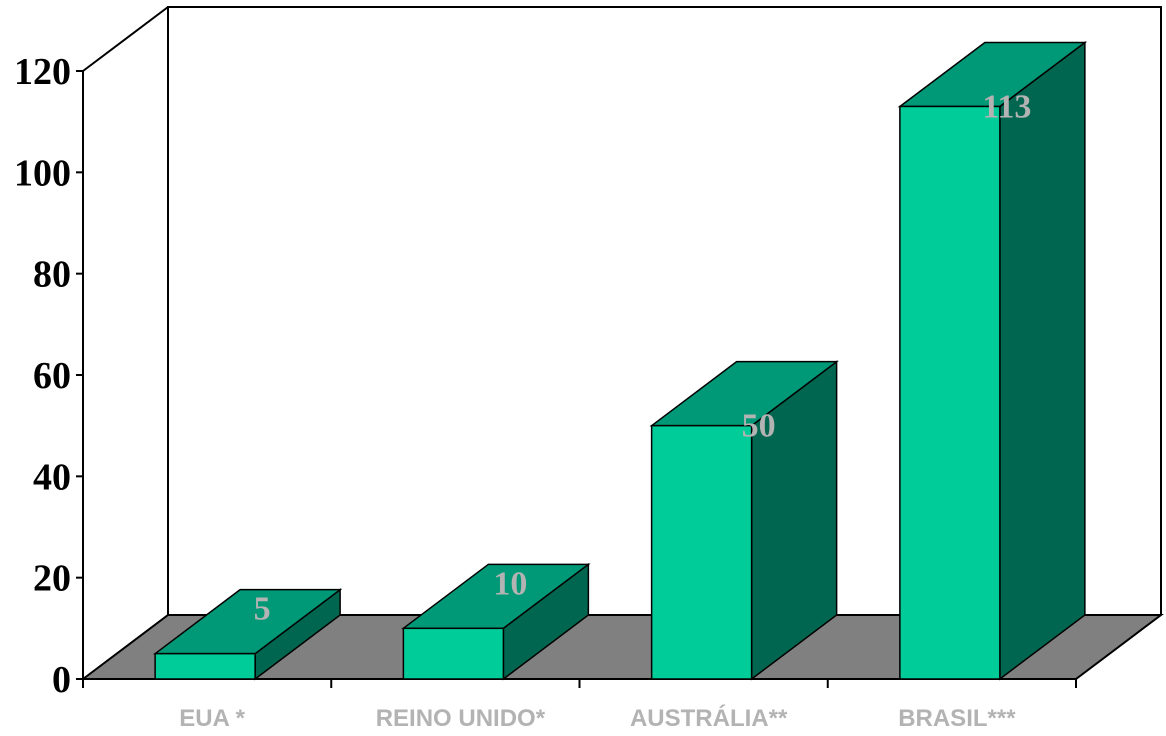 This screenshot has height=736, width=1166. Describe the element at coordinates (461, 718) in the screenshot. I see `x-category-label: REINO UNIDO*` at that location.